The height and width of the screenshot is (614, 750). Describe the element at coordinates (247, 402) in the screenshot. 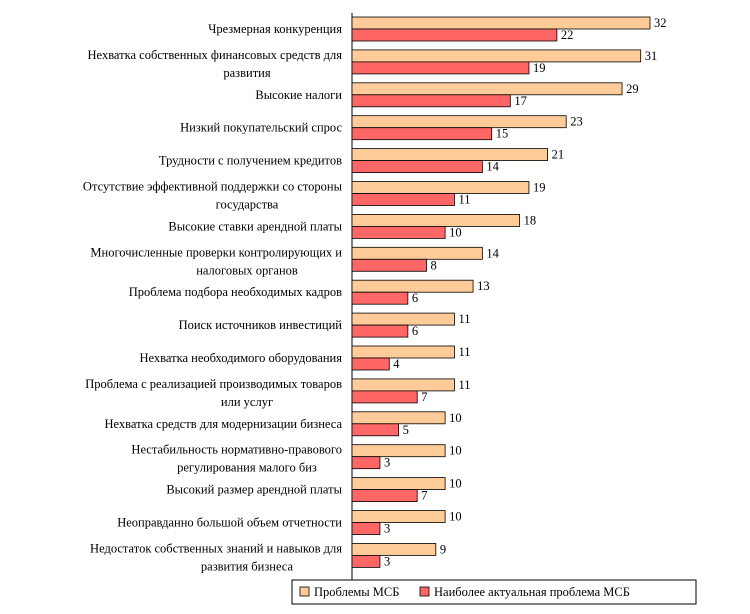

I see `category-label-line: или услуг` at that location.